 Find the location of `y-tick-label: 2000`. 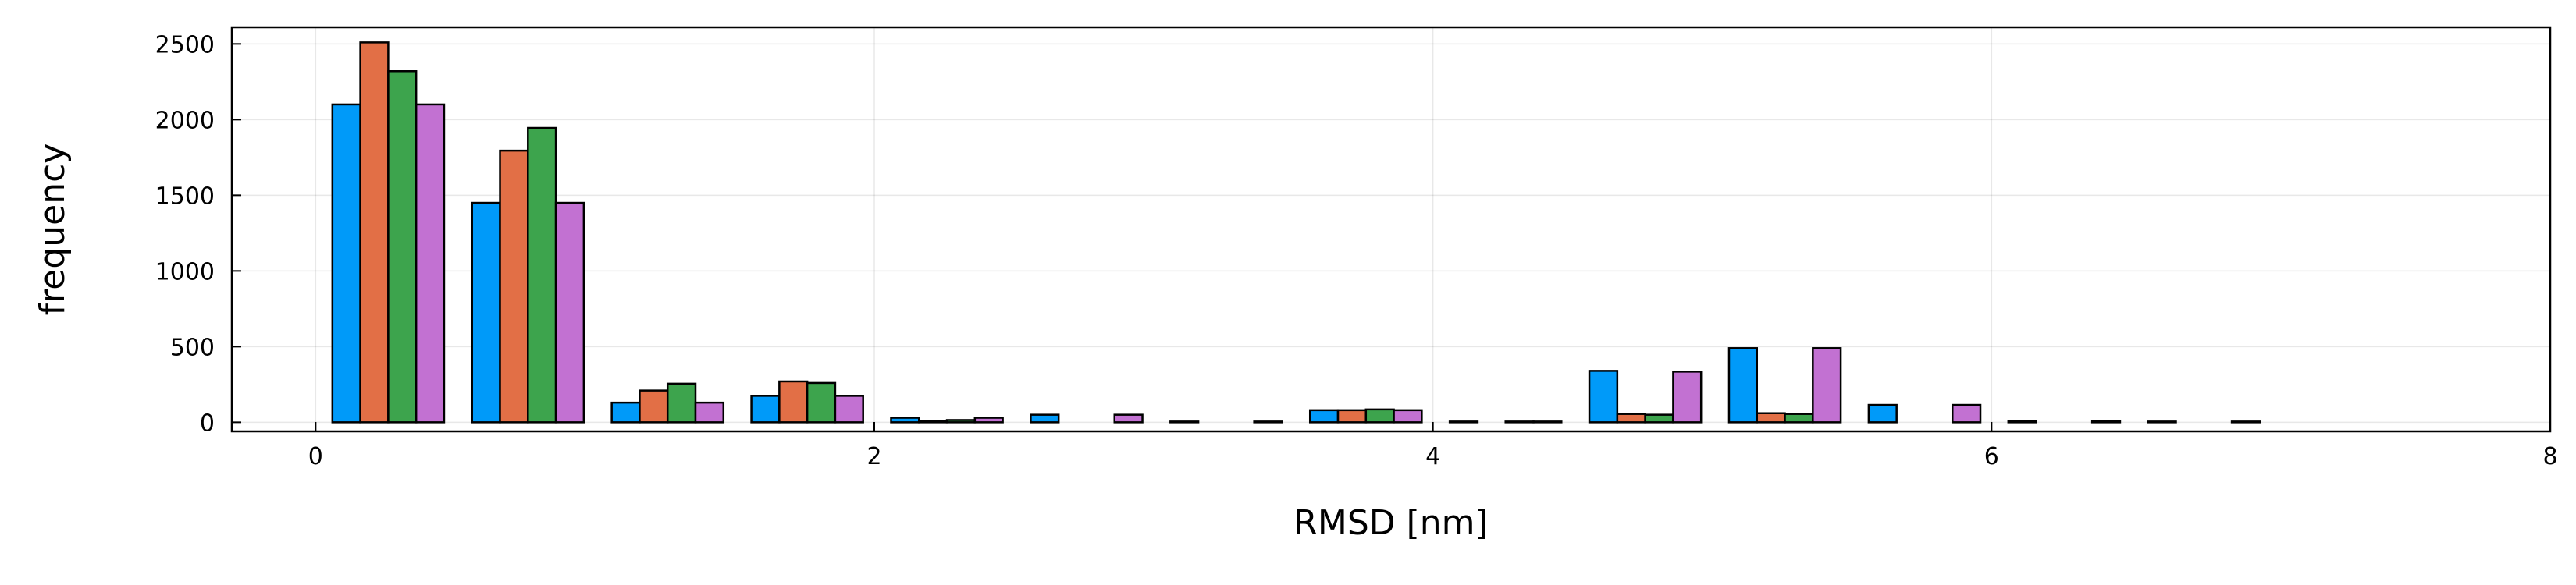

y-tick-label: 2000 is located at coordinates (185, 121).